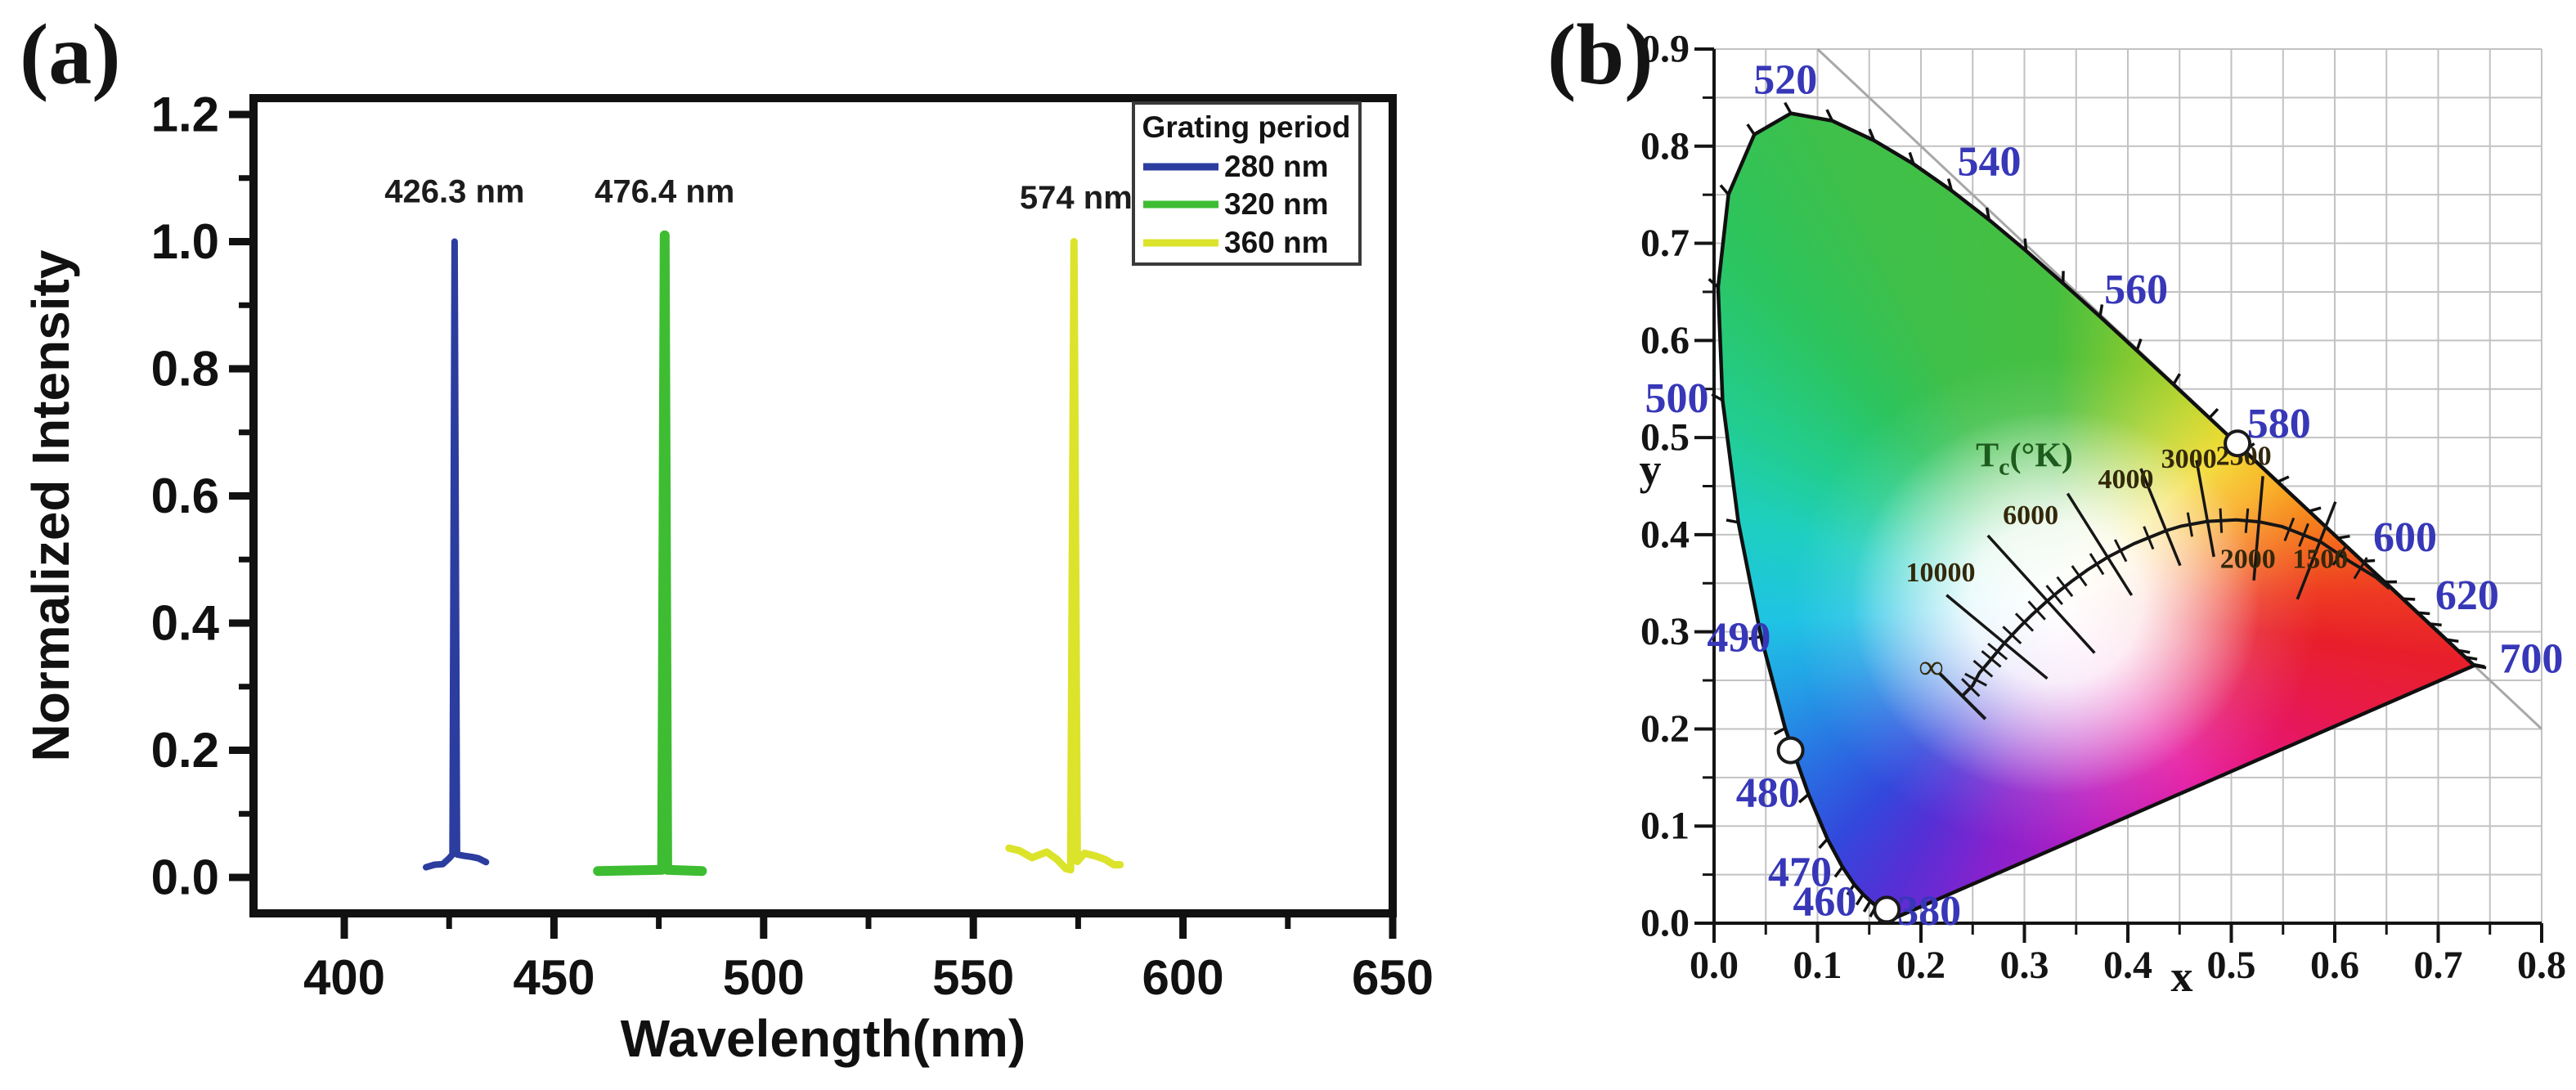  Describe the element at coordinates (1665, 243) in the screenshot. I see `y-tick-label: 0.7` at that location.